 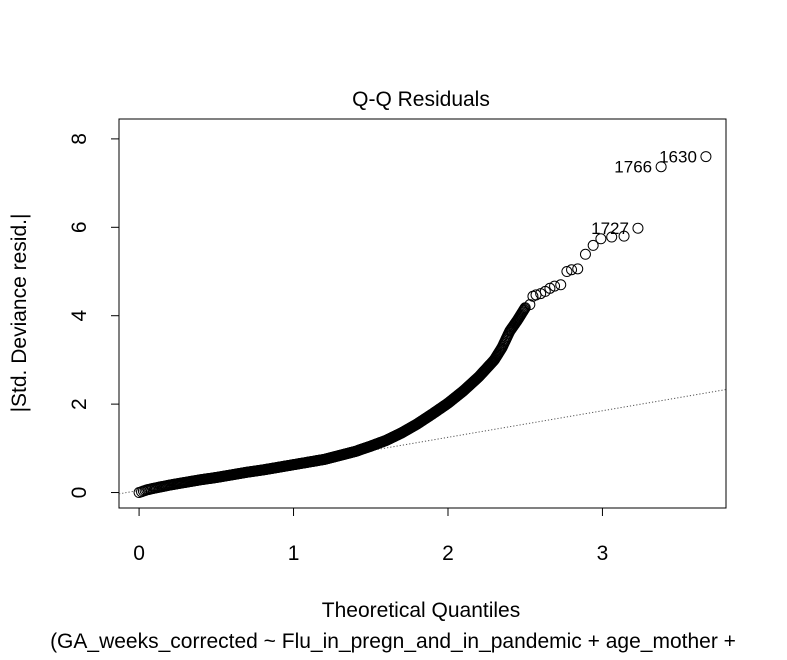 I want to click on y-tick-label: 8, so click(x=79, y=139).